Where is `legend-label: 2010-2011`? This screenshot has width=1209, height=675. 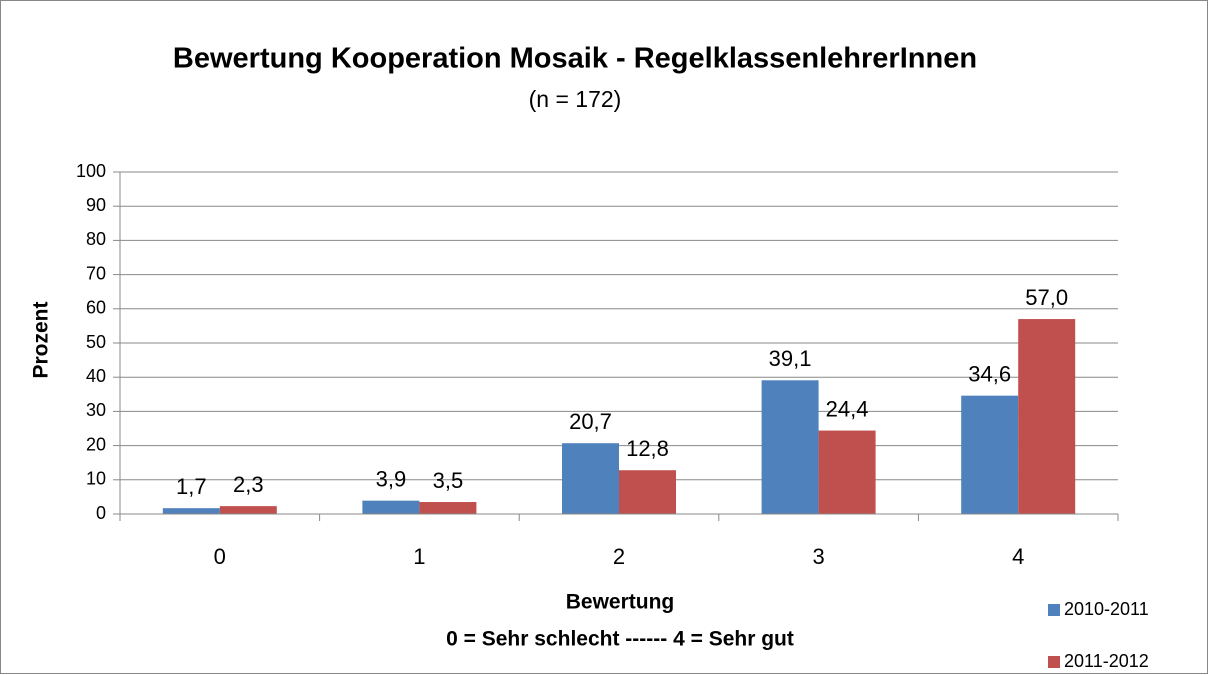 legend-label: 2010-2011 is located at coordinates (1106, 609).